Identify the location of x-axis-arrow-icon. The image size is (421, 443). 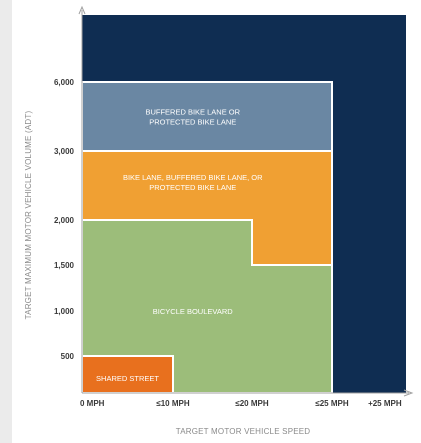
(408, 393).